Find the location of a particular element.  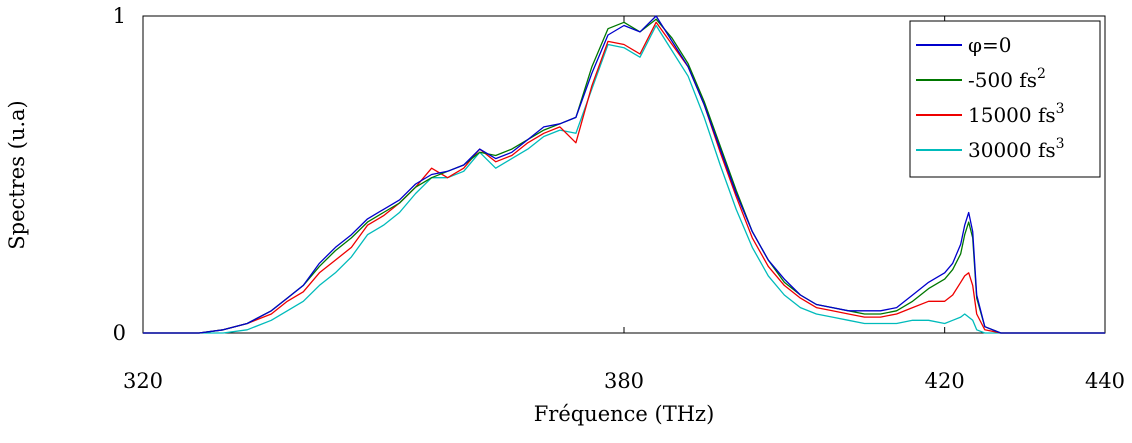

legend-label: φ=0 is located at coordinates (990, 45).